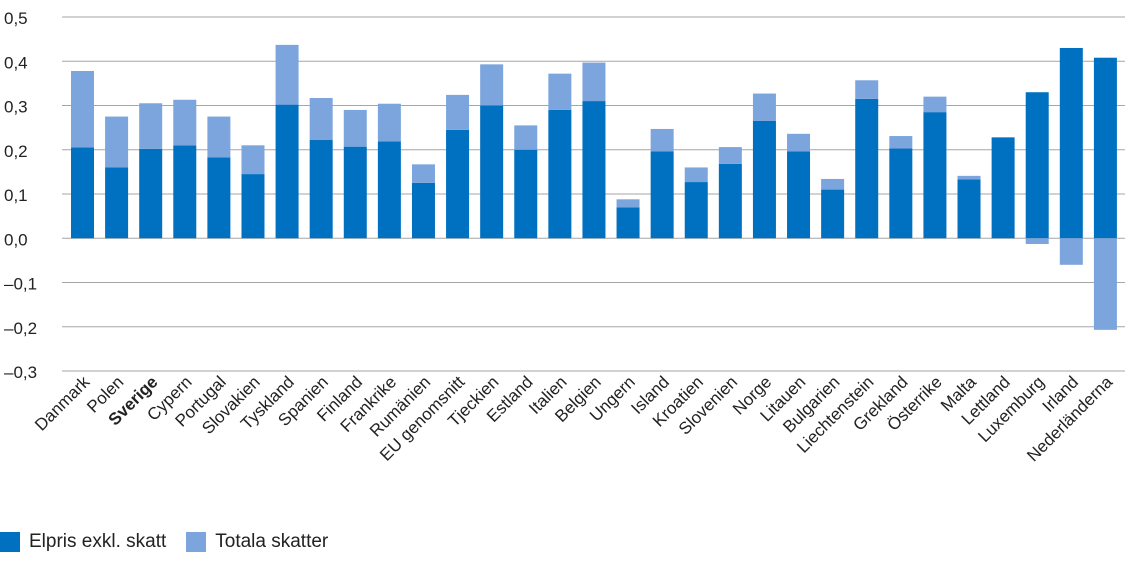 The width and height of the screenshot is (1125, 563). Describe the element at coordinates (20, 284) in the screenshot. I see `y-tick-label: –0,1` at that location.